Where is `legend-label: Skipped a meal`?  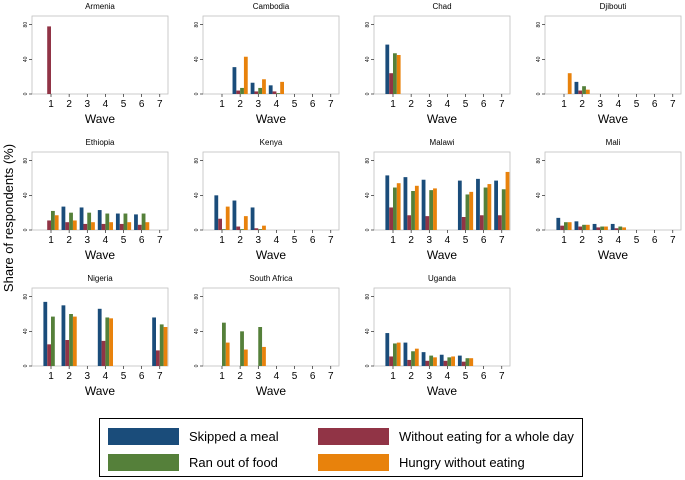
legend-label: Skipped a meal is located at coordinates (234, 436).